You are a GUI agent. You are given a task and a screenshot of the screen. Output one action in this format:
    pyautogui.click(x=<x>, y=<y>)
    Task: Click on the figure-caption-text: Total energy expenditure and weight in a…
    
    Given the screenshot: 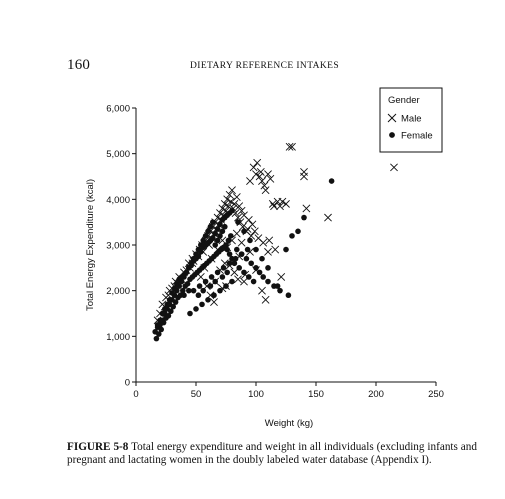 What is the action you would take?
    pyautogui.click(x=272, y=454)
    